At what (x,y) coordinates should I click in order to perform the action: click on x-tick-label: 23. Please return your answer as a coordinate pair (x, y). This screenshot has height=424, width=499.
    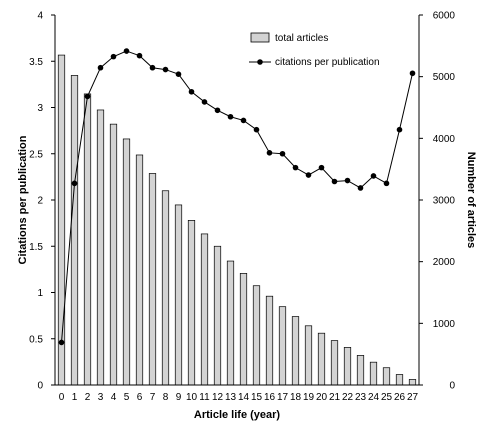
    Looking at the image, I should click on (361, 397).